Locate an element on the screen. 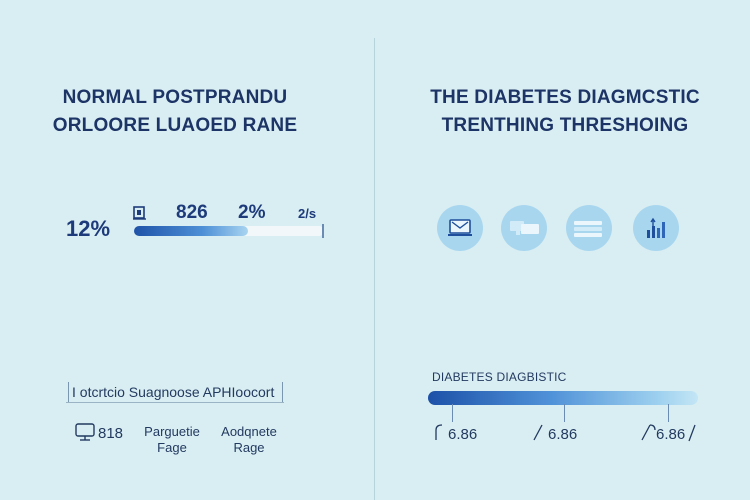 The height and width of the screenshot is (500, 750). stat-main: 12% is located at coordinates (88, 228).